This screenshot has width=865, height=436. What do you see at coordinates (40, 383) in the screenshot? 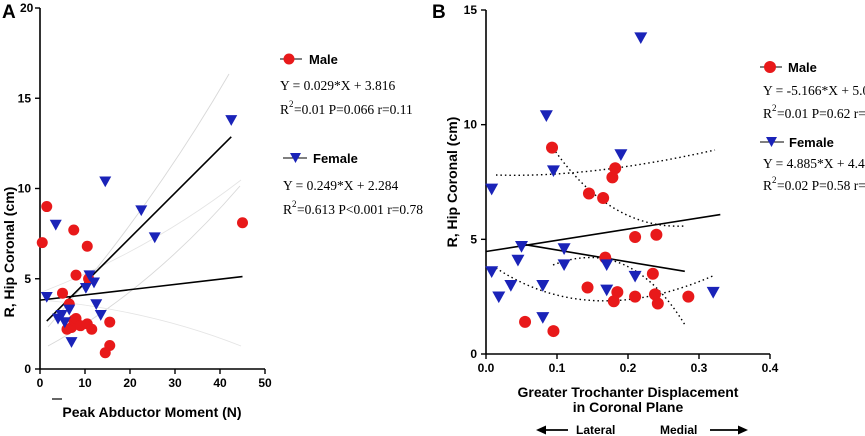
I see `panel-a-xtick-label: 0` at bounding box center [40, 383].